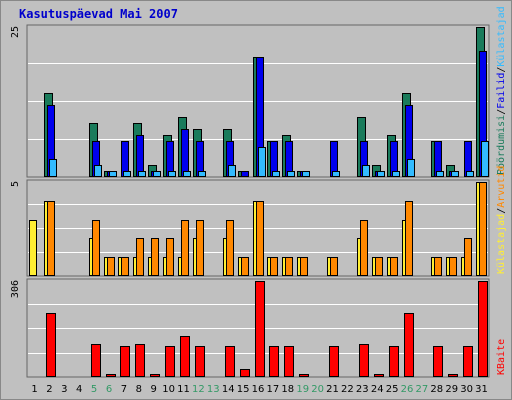 The image size is (512, 400). Describe the element at coordinates (501, 145) in the screenshot. I see `legend-entry: Pöördumisi` at that location.